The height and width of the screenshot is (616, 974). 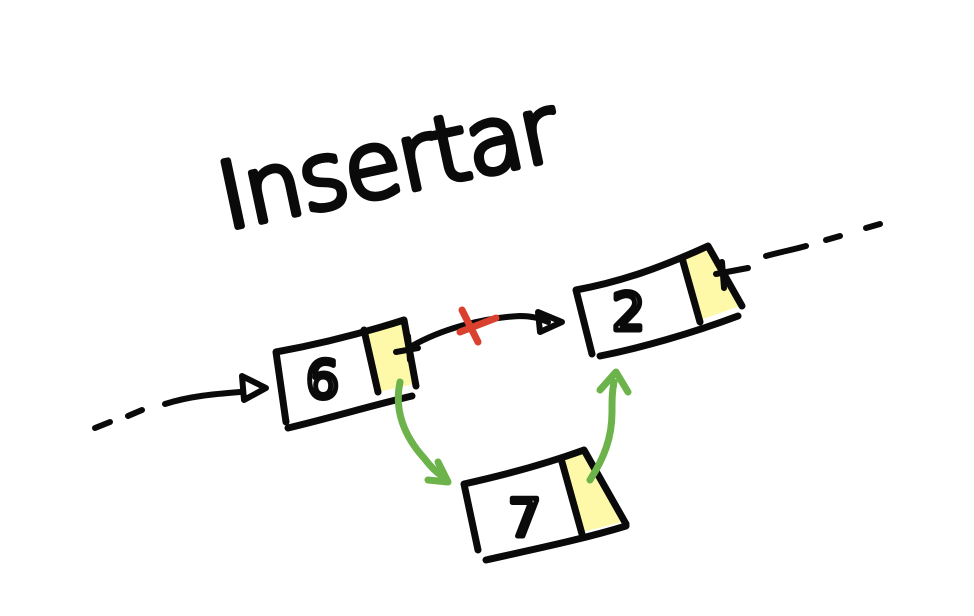 What do you see at coordinates (371, 361) in the screenshot?
I see `node-6-divider` at bounding box center [371, 361].